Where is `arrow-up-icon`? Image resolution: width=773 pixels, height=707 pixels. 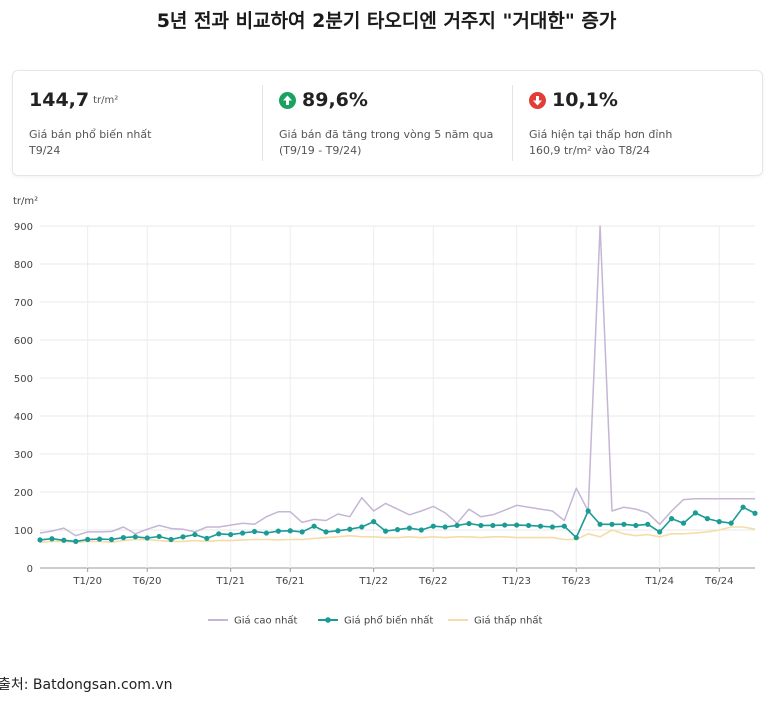 arrow-up-icon is located at coordinates (287, 100).